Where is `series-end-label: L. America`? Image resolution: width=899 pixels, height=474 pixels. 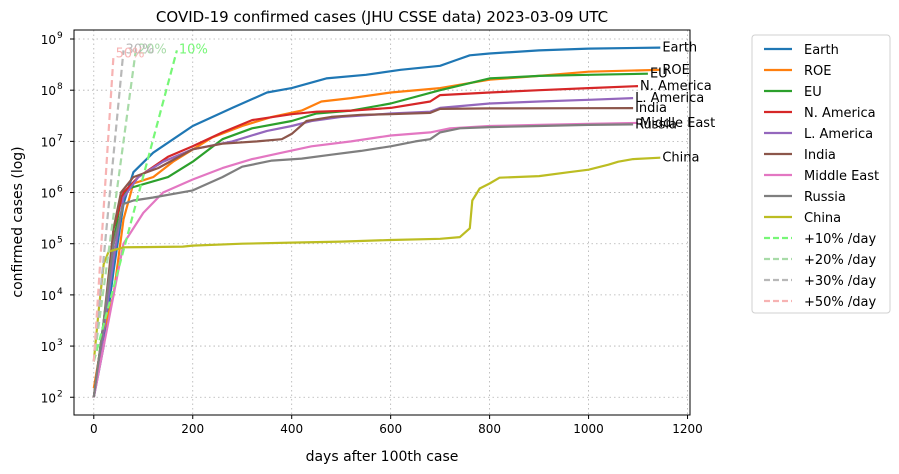
series-end-label: L. America is located at coordinates (669, 98).